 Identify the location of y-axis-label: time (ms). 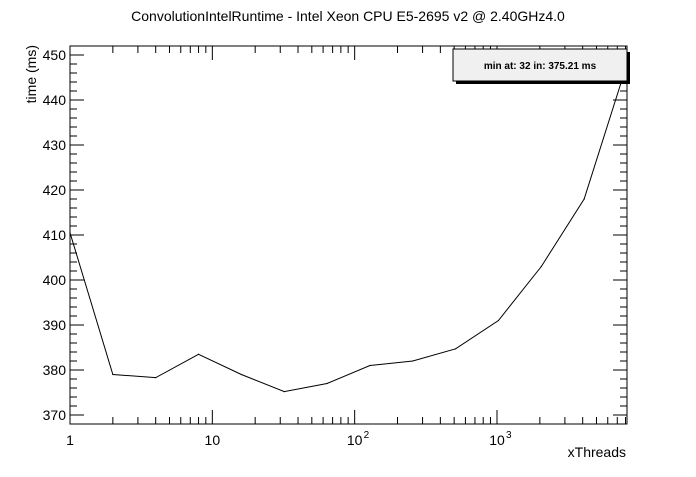
(31, 74).